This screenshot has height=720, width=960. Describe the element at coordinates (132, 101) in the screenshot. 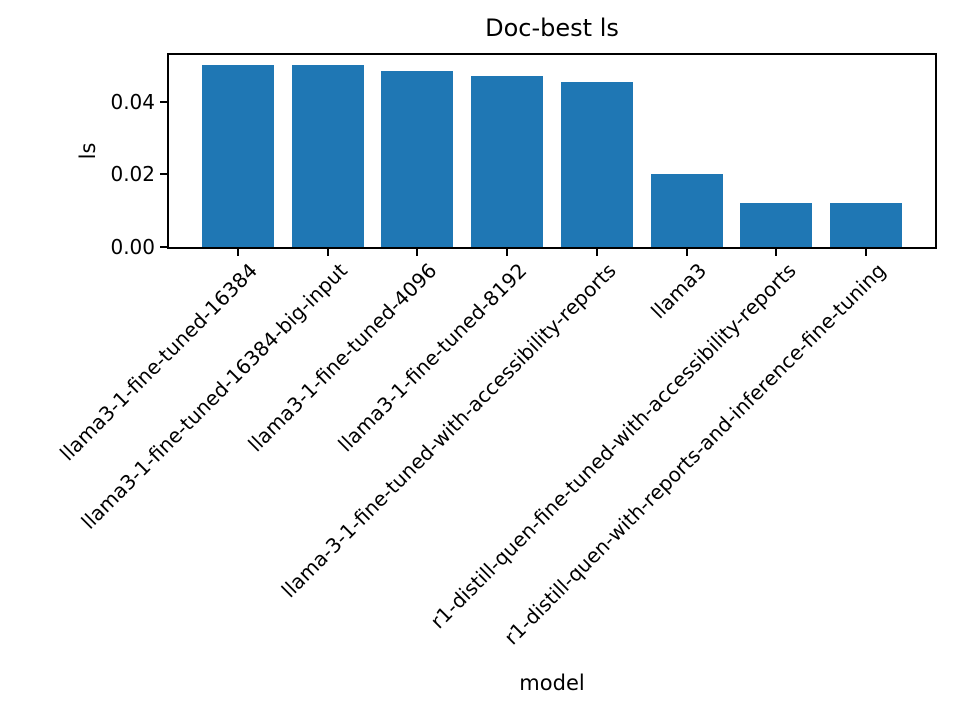

I see `y-tick-label: 0.04` at that location.